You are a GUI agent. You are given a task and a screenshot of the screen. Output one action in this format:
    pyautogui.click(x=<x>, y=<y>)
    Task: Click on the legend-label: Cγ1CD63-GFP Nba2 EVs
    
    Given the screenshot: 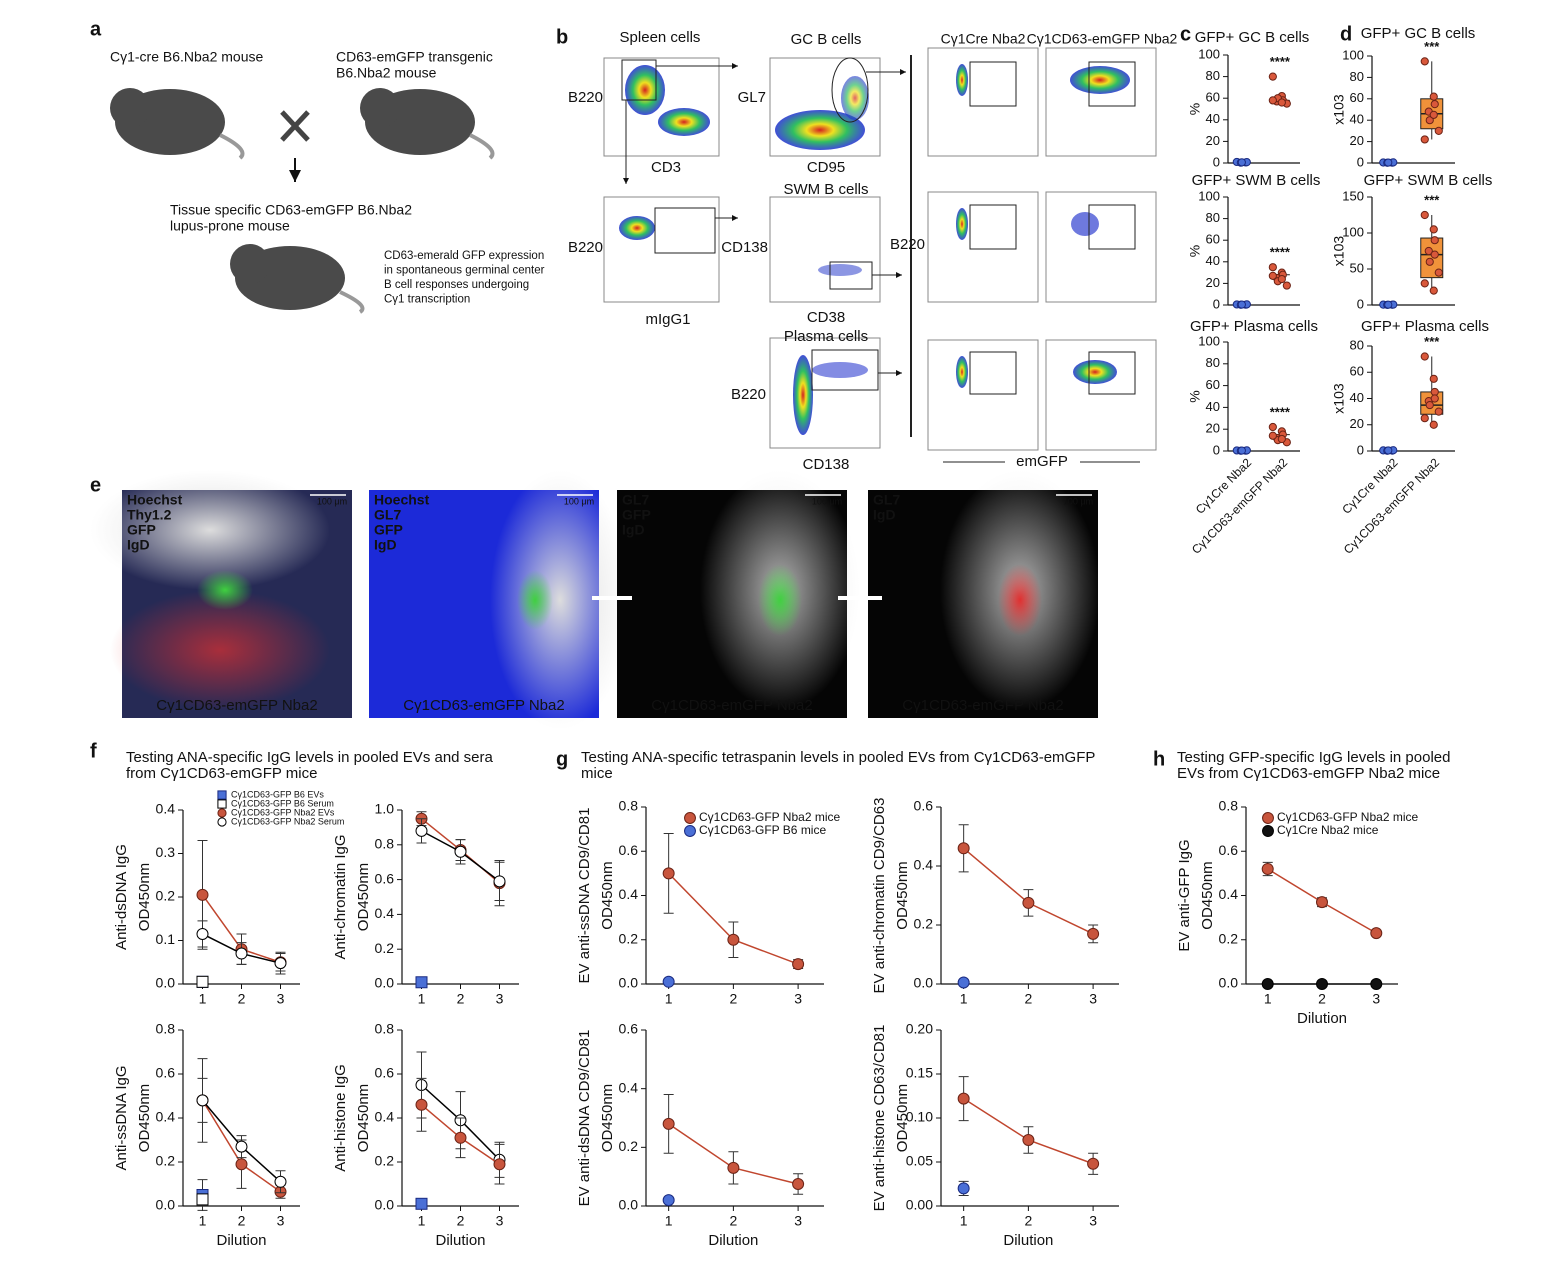 What is the action you would take?
    pyautogui.click(x=283, y=812)
    